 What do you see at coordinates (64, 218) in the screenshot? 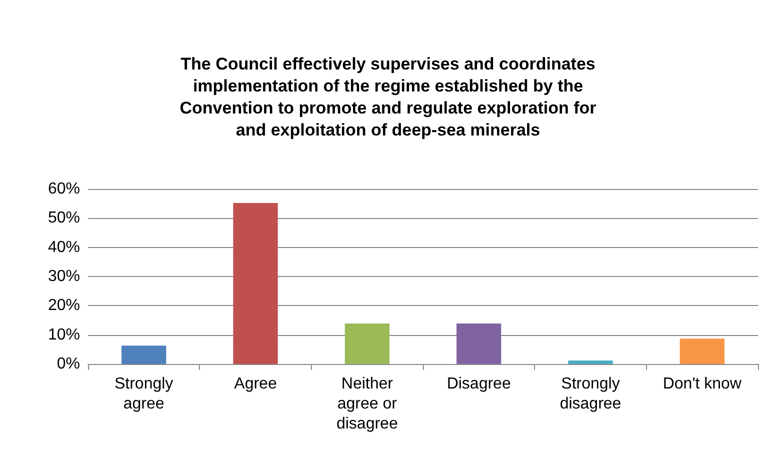
I see `y-tick-label: 50%` at bounding box center [64, 218].